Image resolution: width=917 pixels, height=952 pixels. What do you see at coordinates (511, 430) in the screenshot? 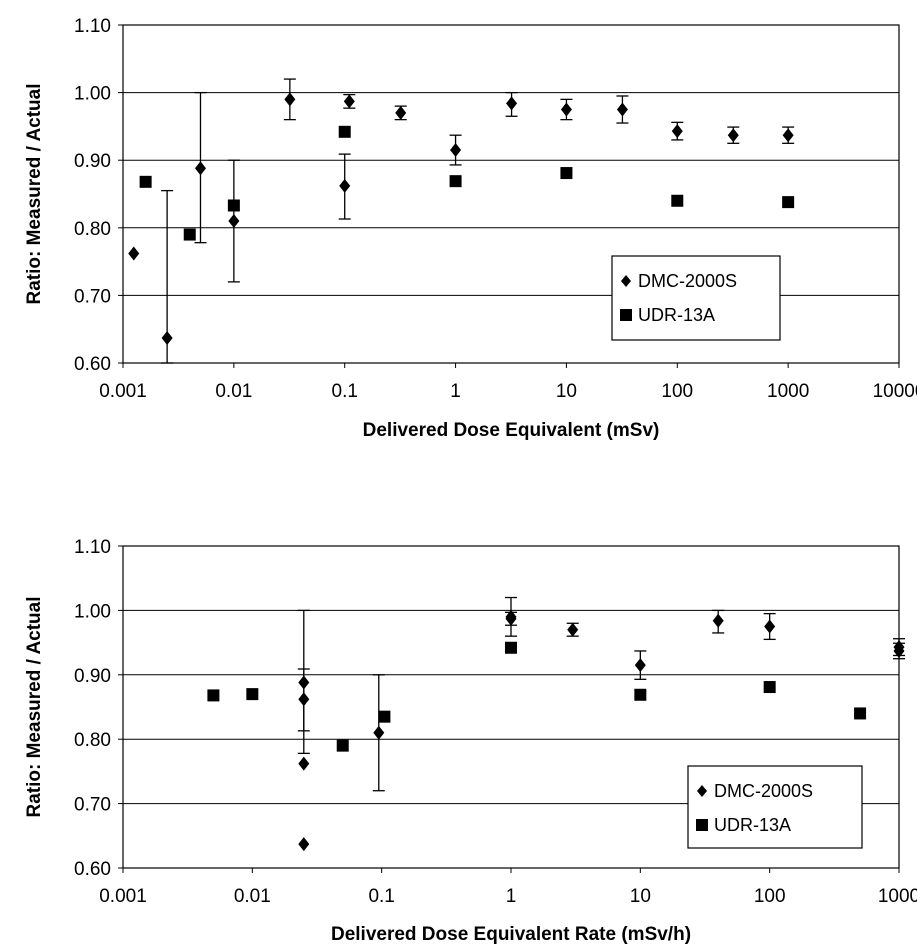
I see `x-axis-title: Delivered Dose Equivalent (mSv)` at bounding box center [511, 430].